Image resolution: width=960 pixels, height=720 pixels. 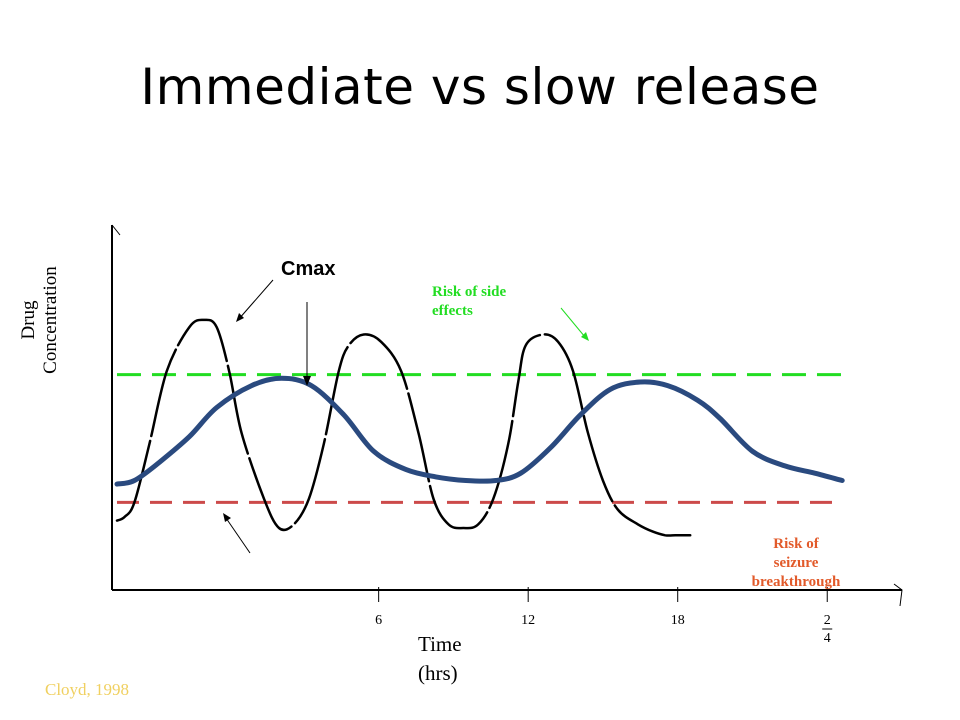 I want to click on y-axis-label-line-2: Concentration, so click(x=50, y=320).